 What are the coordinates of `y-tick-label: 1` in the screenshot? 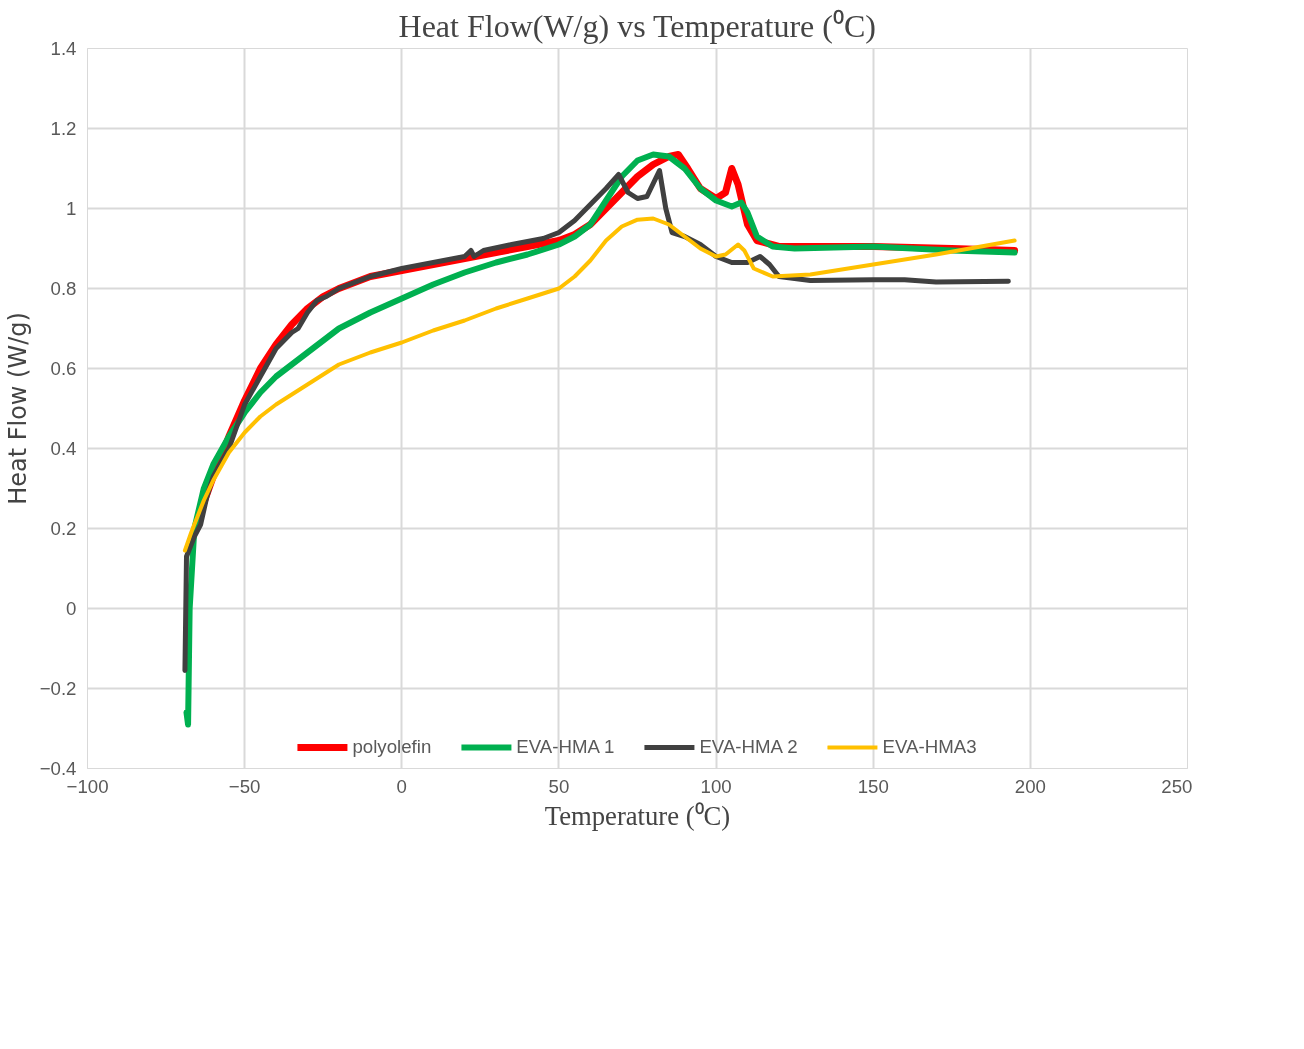 It's located at (71, 208).